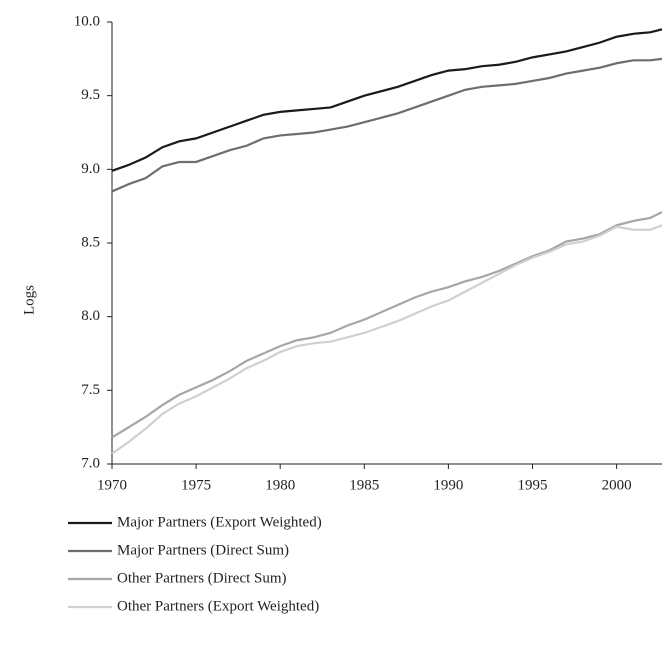 The image size is (662, 650). What do you see at coordinates (219, 522) in the screenshot?
I see `legend-label: Major Partners (Export Weighted)` at bounding box center [219, 522].